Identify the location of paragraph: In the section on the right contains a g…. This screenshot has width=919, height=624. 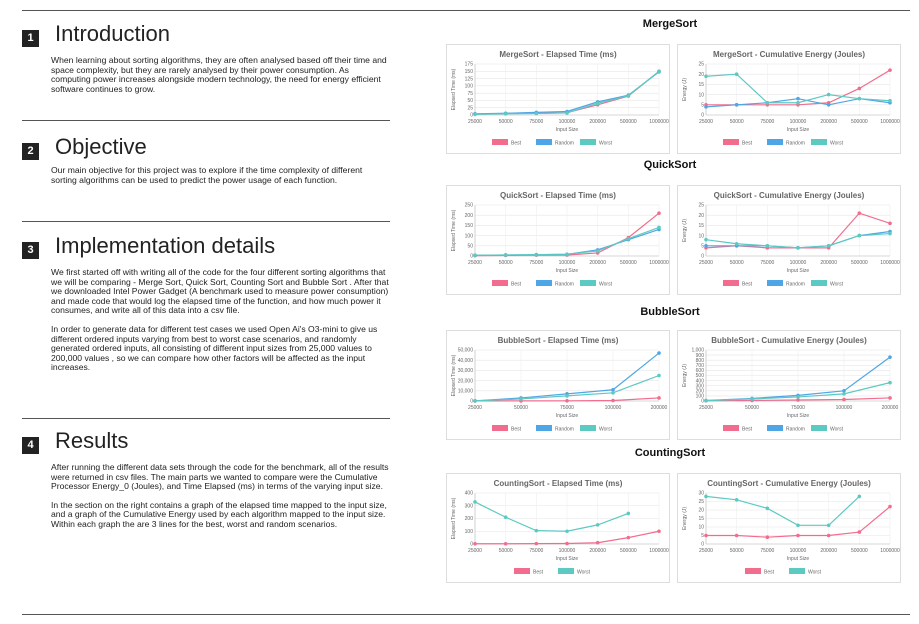
(219, 514).